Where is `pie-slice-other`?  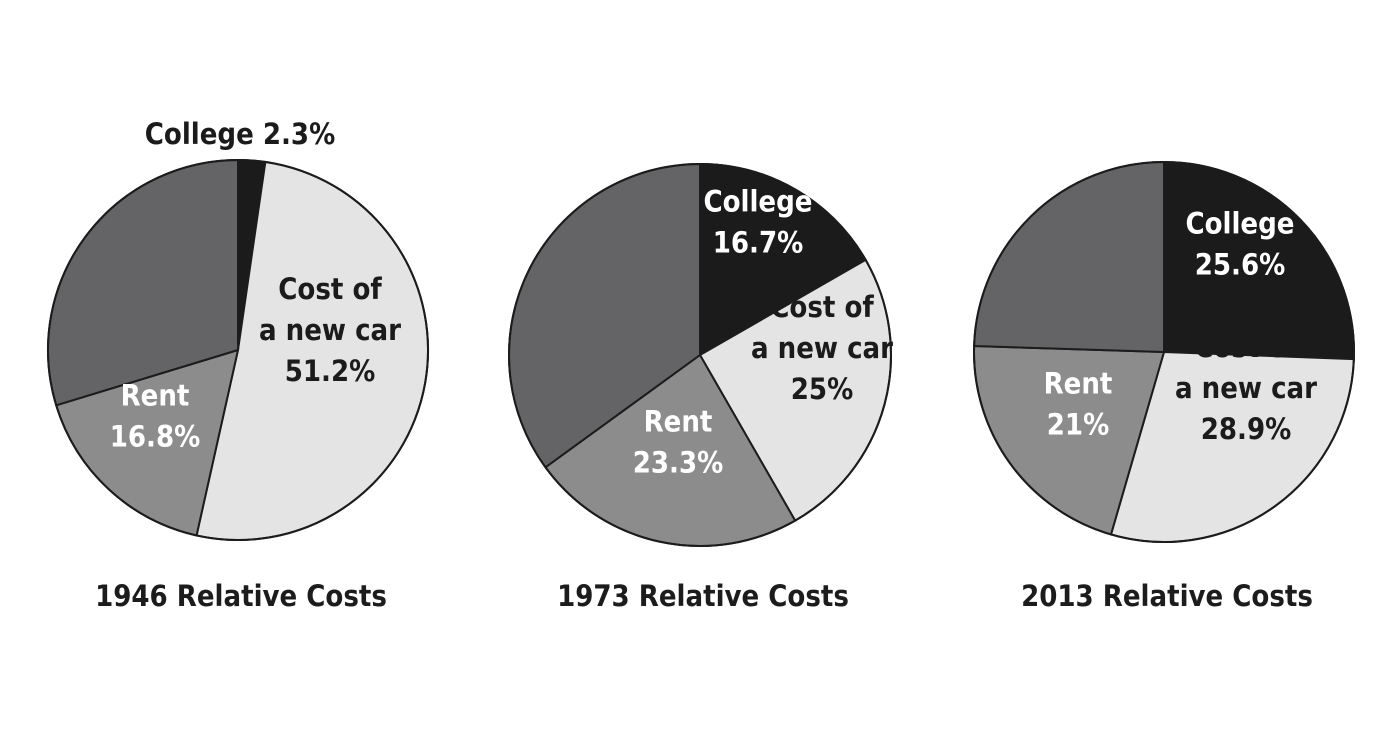 pie-slice-other is located at coordinates (1069, 257).